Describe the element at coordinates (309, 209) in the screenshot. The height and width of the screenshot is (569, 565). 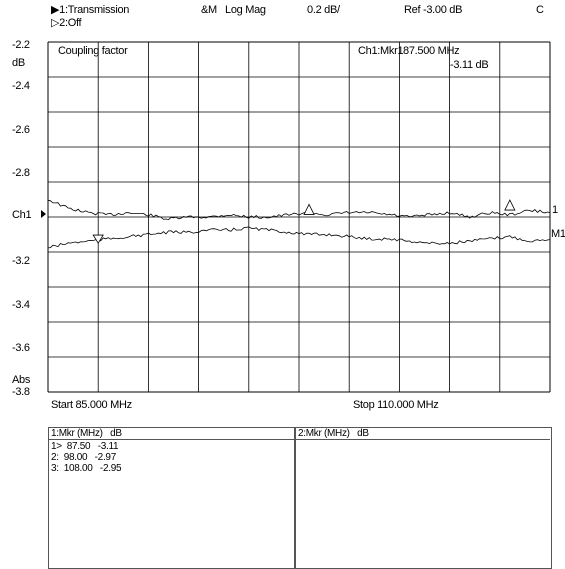
I see `marker-2-icon` at that location.